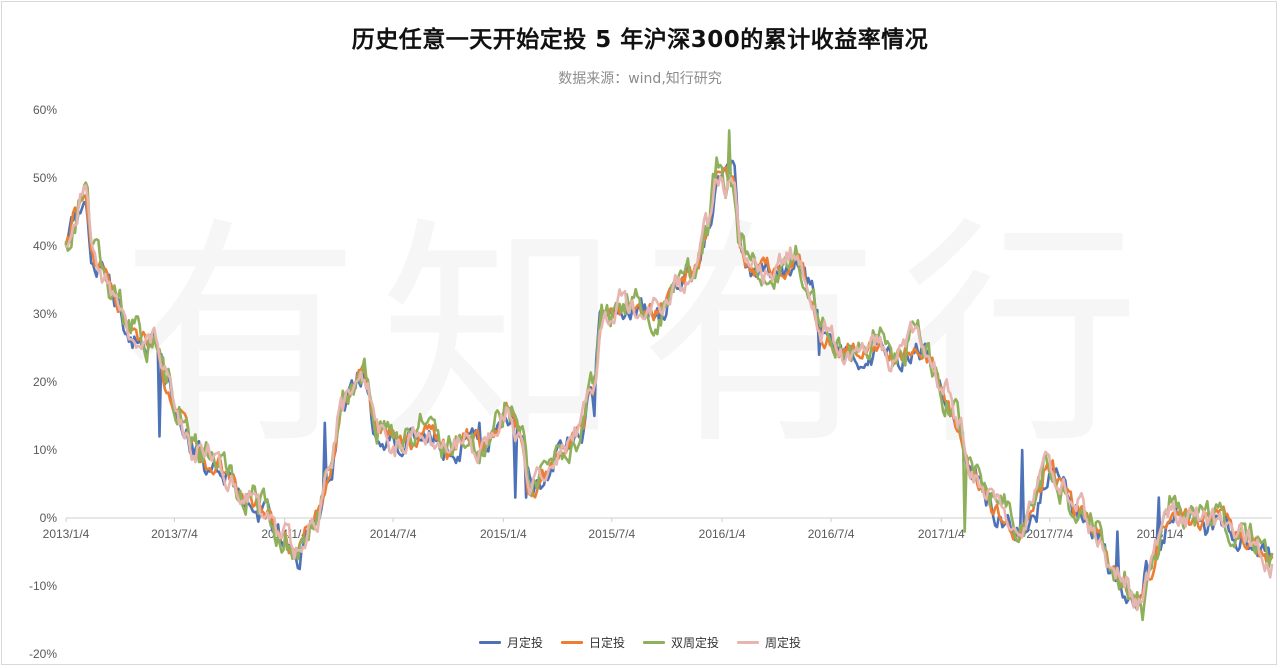  I want to click on y-tick-label: 40%, so click(45, 246).